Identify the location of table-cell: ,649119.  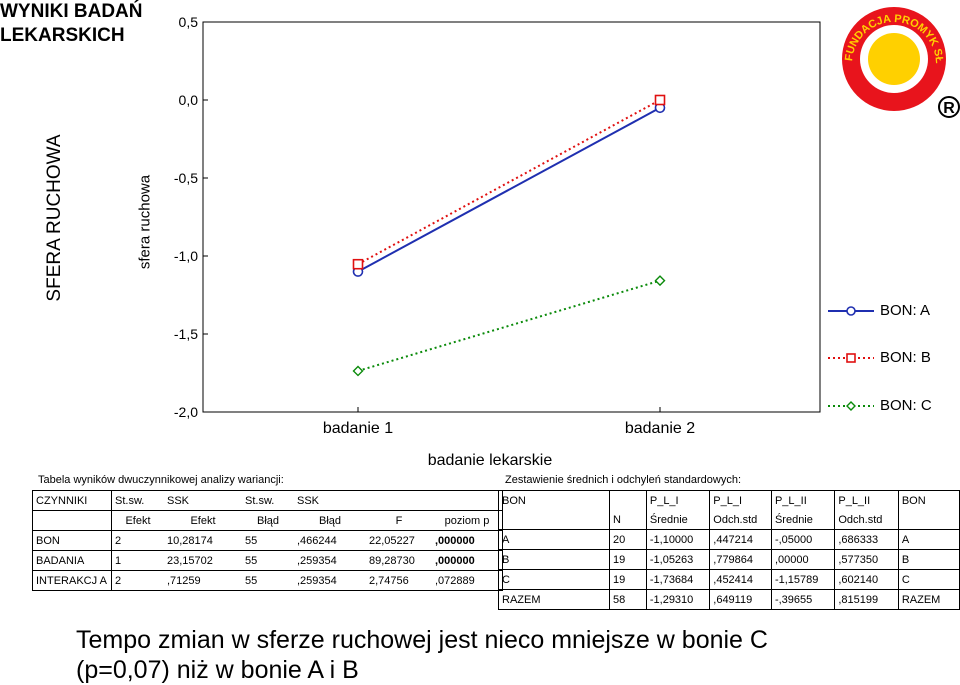
(740, 599).